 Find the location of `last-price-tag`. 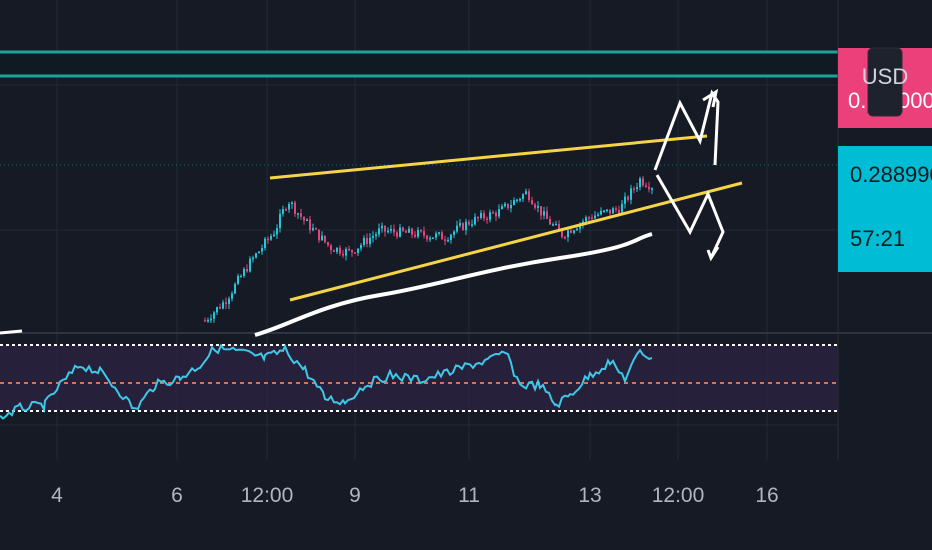

last-price-tag is located at coordinates (885, 209).